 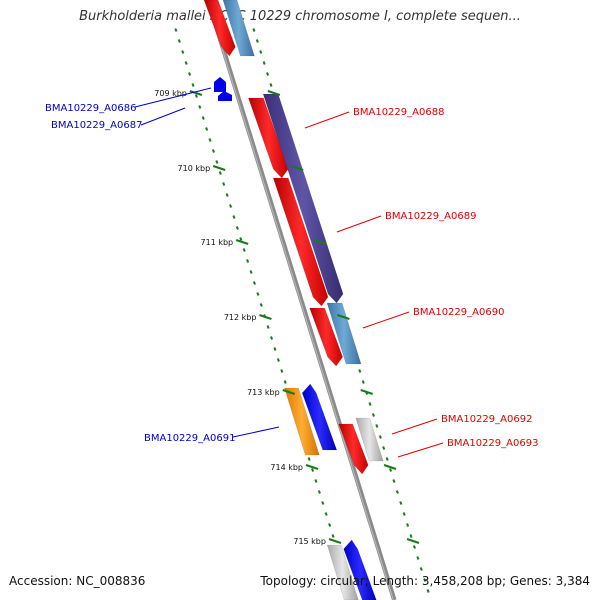 What do you see at coordinates (486, 419) in the screenshot?
I see `gene-label: BMA10229_A0692` at bounding box center [486, 419].